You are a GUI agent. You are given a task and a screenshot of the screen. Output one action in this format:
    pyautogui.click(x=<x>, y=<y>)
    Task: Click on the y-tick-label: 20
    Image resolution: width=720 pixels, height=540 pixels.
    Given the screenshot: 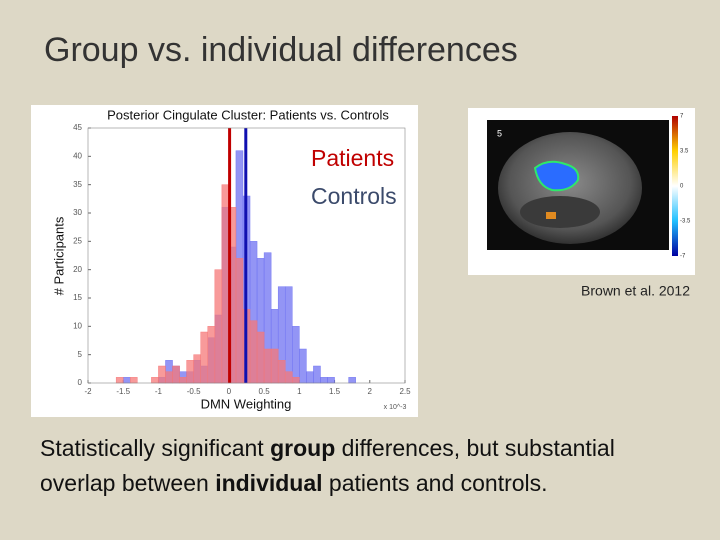 What is the action you would take?
    pyautogui.click(x=77, y=269)
    